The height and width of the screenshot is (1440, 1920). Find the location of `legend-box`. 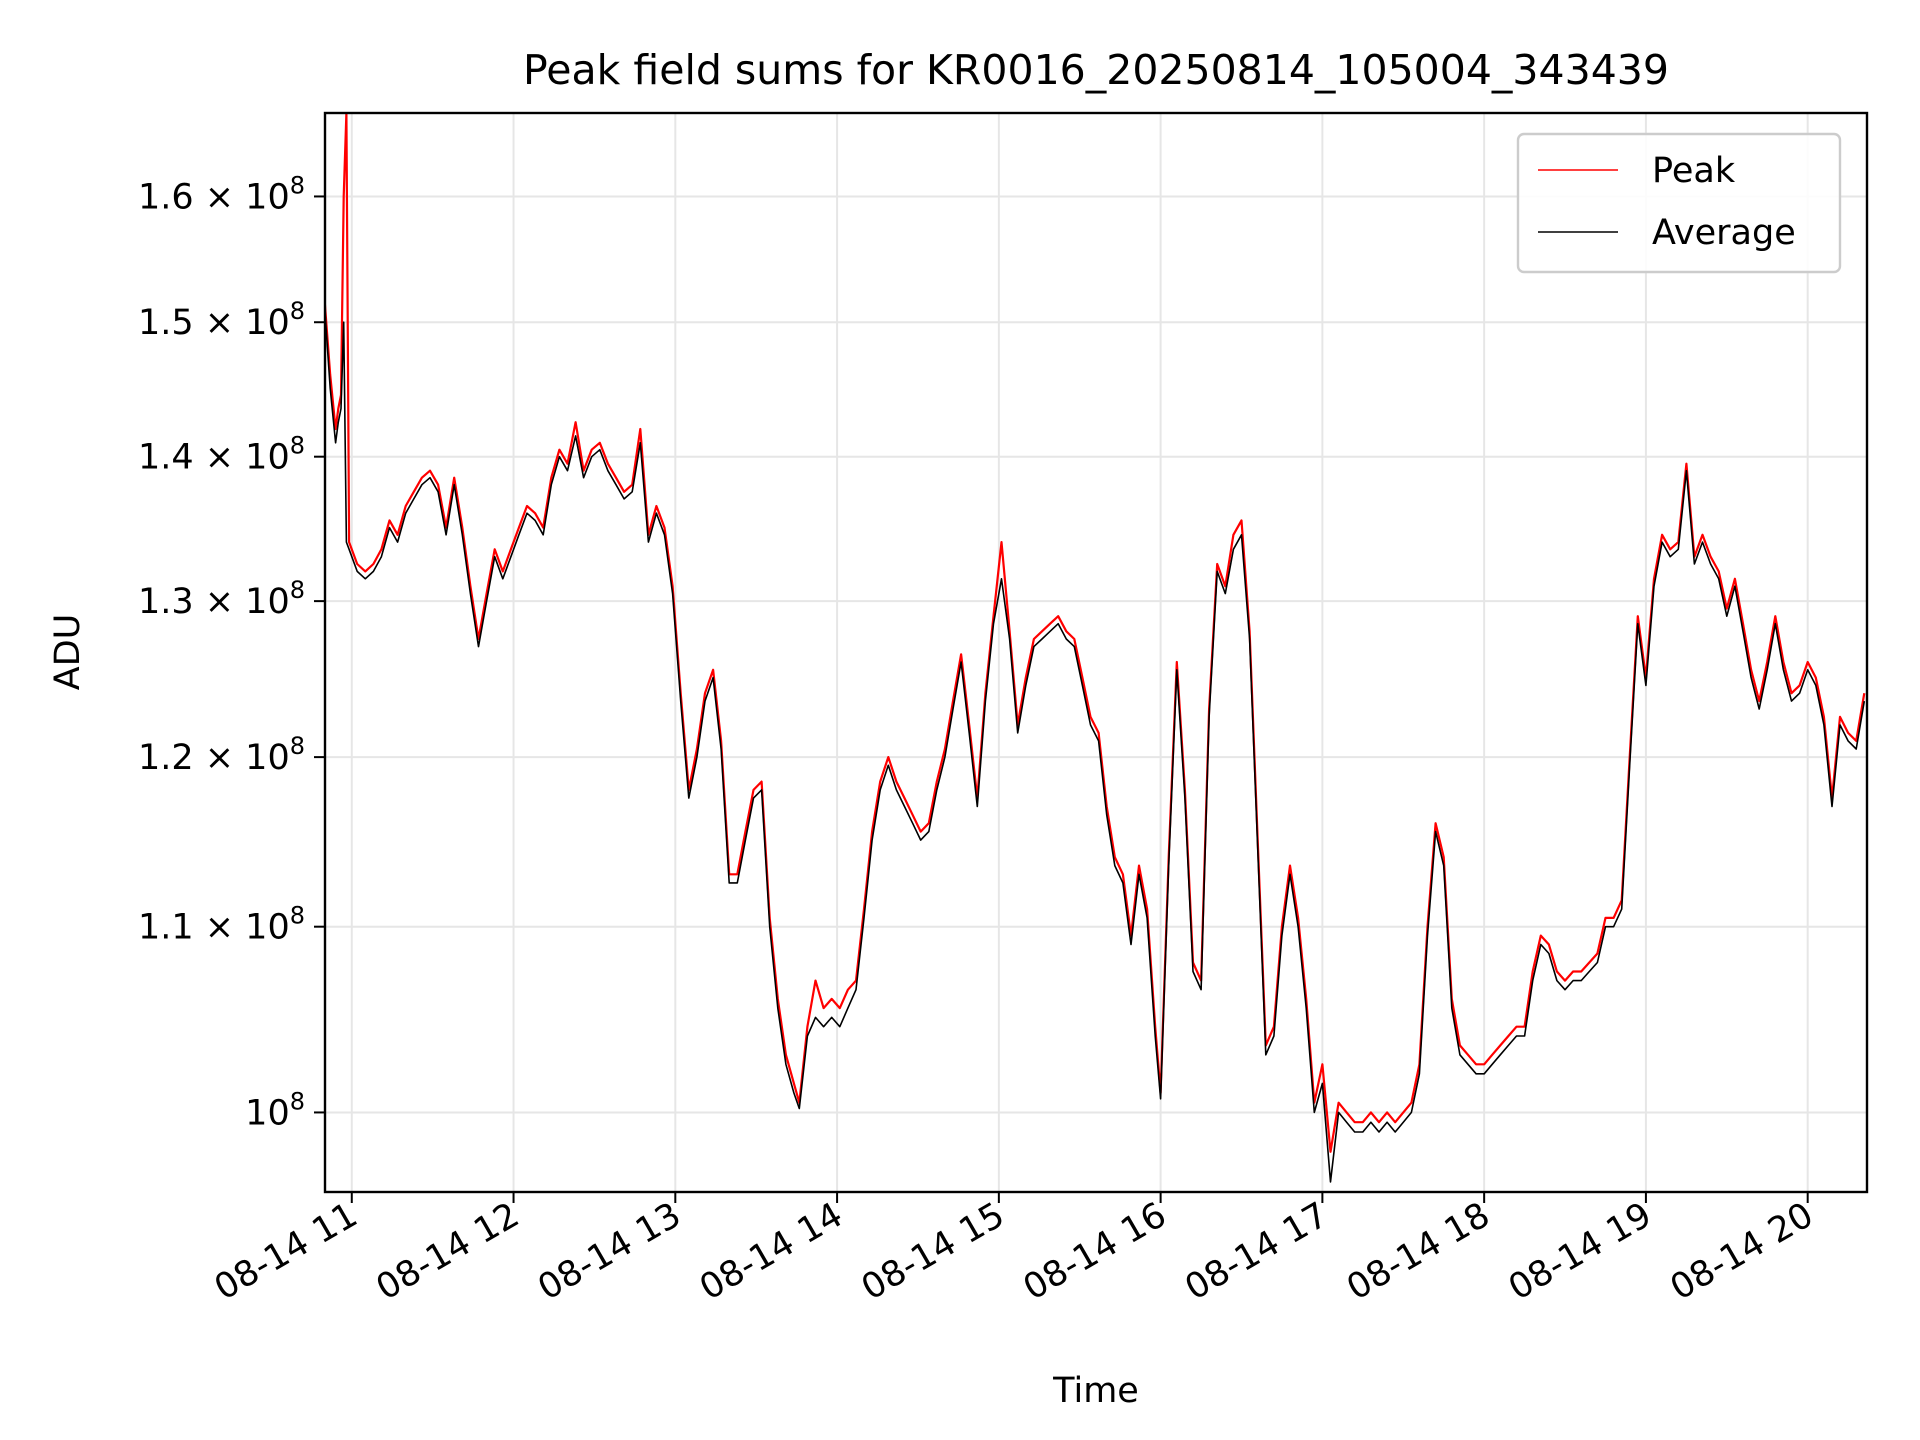

legend-box is located at coordinates (1679, 203).